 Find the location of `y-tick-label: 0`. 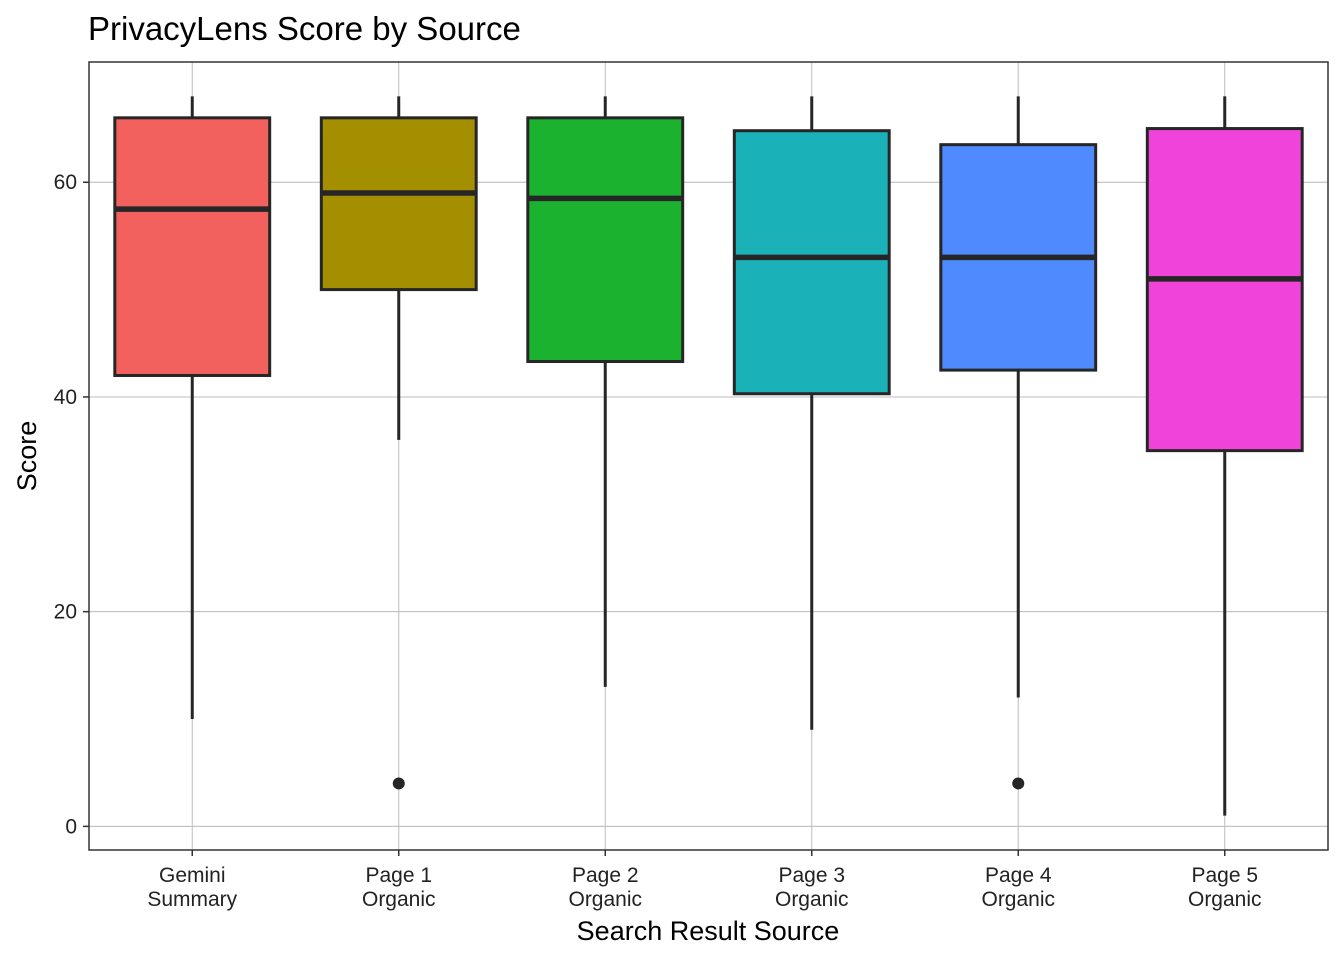

y-tick-label: 0 is located at coordinates (71, 826).